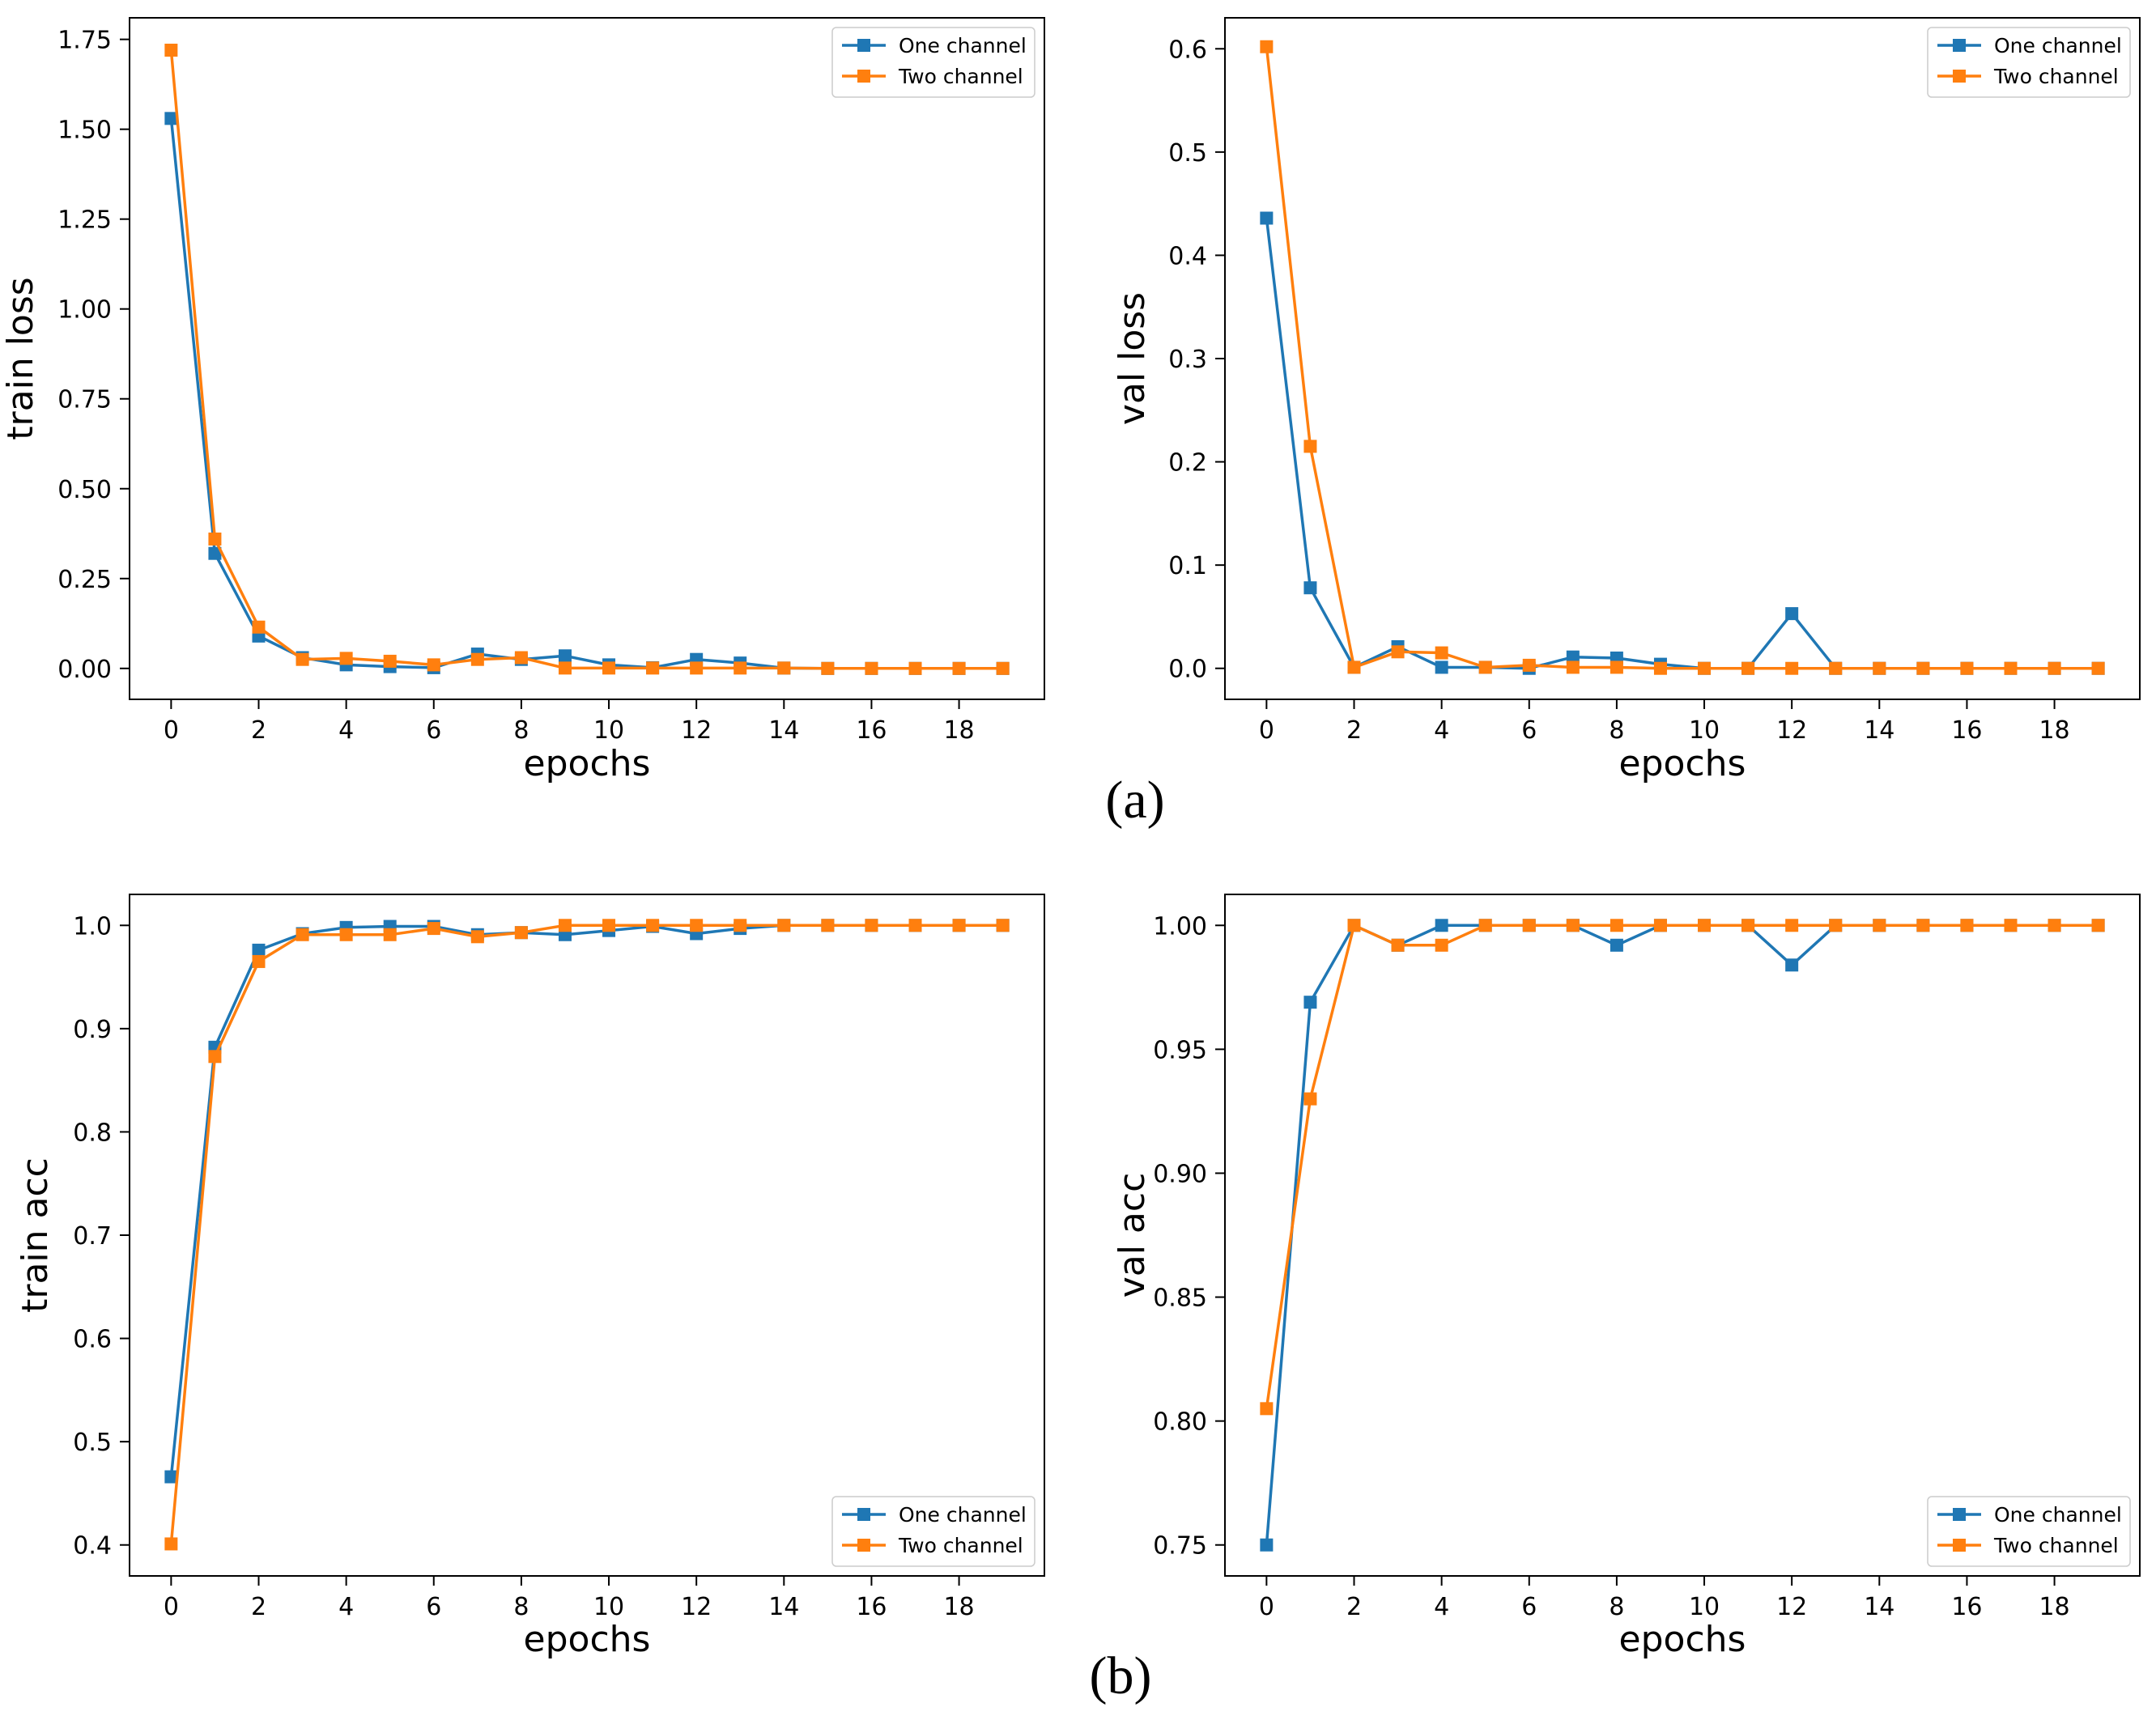  I want to click on x-axis-label: epochs, so click(1682, 763).